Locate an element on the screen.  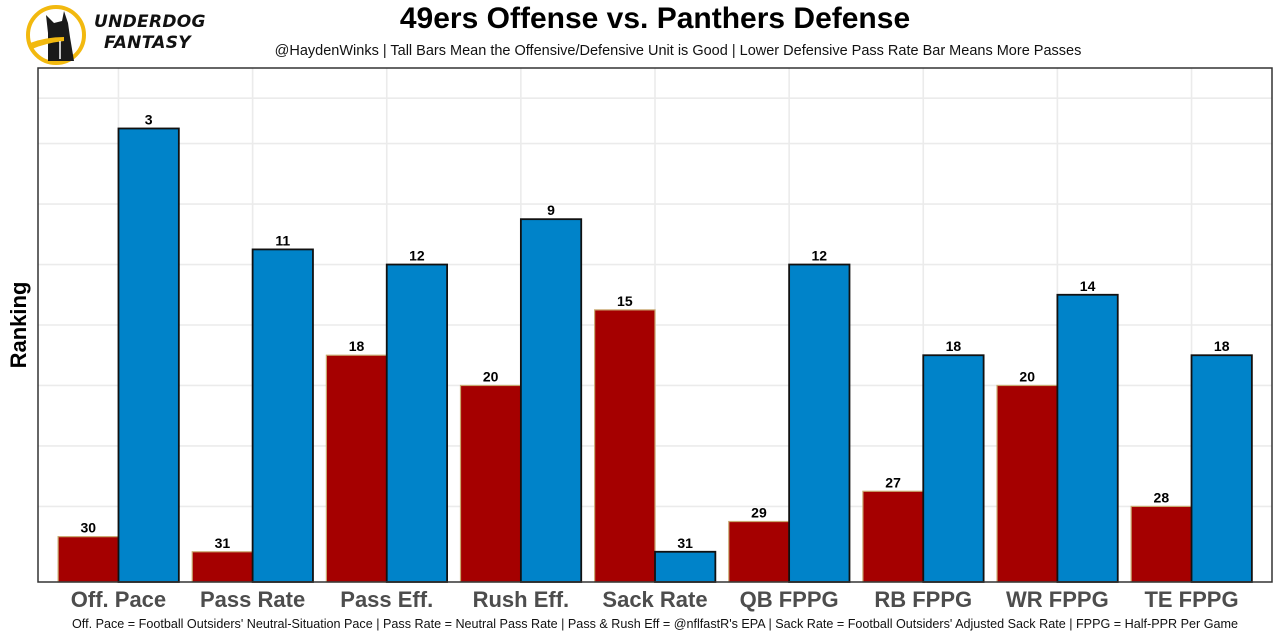
brand-line-2: FANTASY is located at coordinates (147, 43).